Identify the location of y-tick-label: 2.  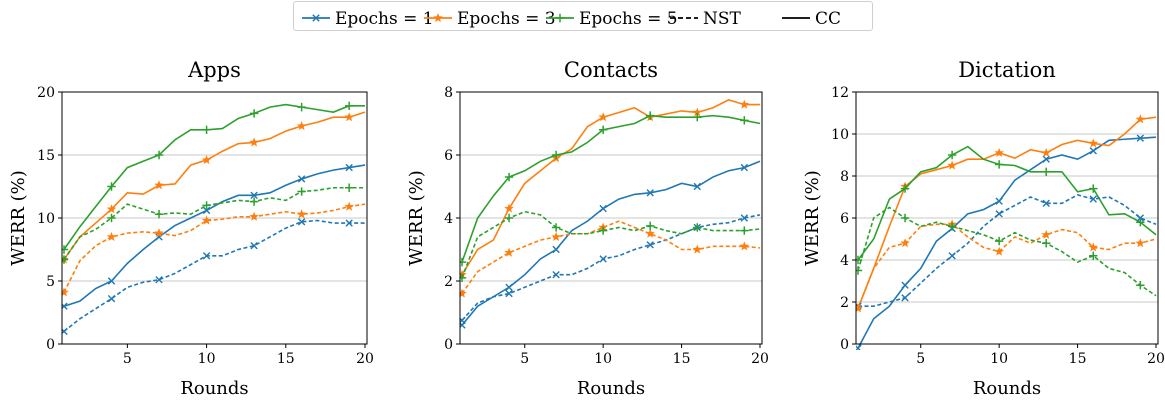
(448, 282).